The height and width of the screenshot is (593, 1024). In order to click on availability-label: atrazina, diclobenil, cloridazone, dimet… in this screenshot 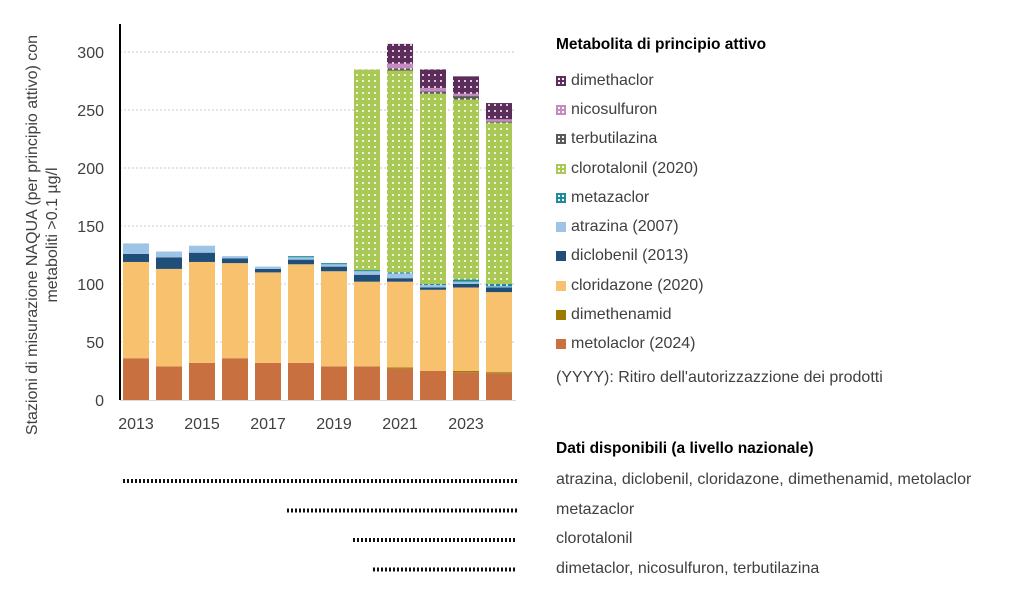, I will do `click(764, 479)`.